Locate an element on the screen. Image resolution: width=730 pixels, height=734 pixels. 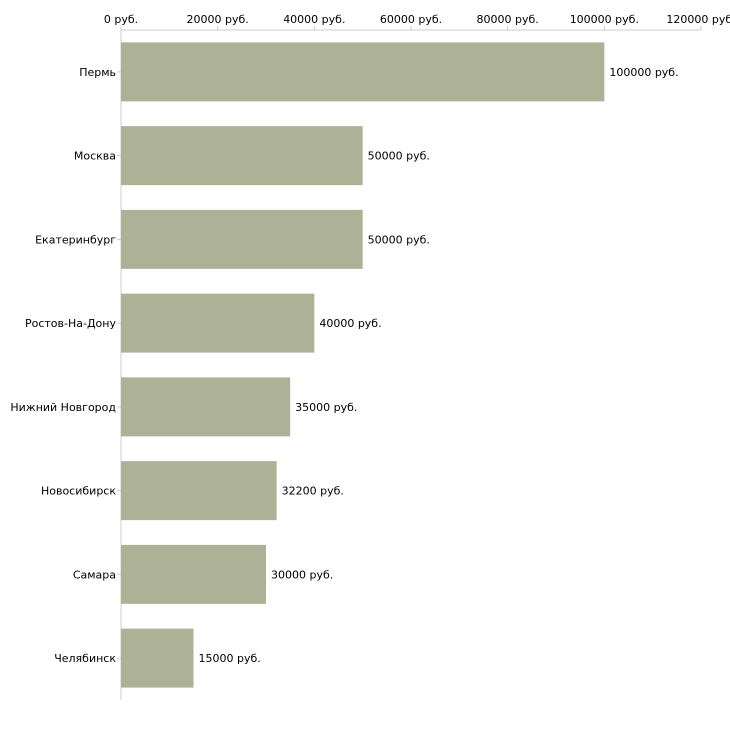
category-label: Екатеринбург is located at coordinates (75, 239).